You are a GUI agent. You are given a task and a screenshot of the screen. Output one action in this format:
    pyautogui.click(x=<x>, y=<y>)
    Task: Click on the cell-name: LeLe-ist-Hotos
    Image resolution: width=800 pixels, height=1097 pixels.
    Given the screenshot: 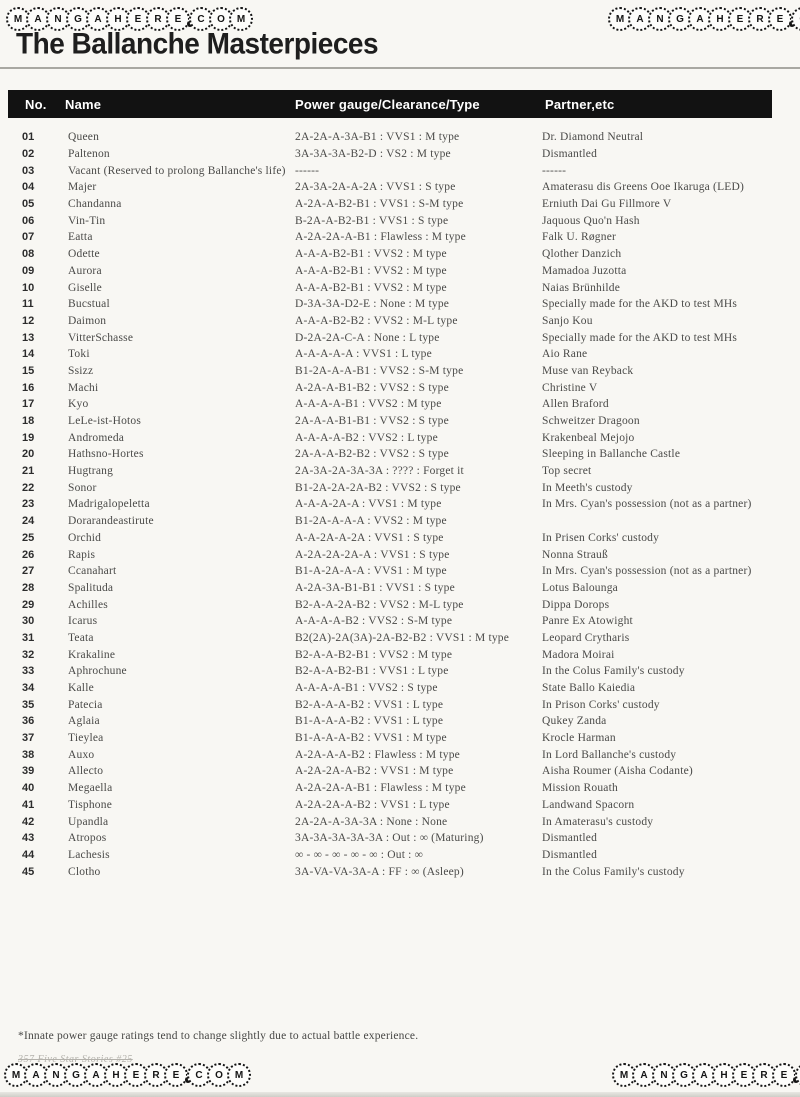 What is the action you would take?
    pyautogui.click(x=105, y=421)
    